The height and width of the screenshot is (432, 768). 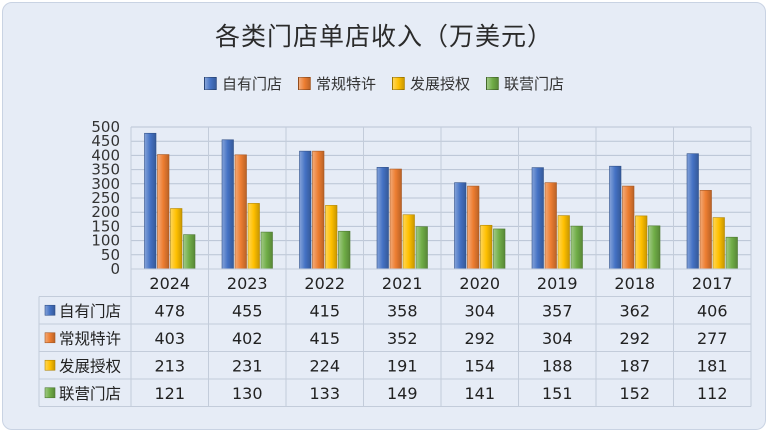 What do you see at coordinates (247, 338) in the screenshot?
I see `data-label: 402` at bounding box center [247, 338].